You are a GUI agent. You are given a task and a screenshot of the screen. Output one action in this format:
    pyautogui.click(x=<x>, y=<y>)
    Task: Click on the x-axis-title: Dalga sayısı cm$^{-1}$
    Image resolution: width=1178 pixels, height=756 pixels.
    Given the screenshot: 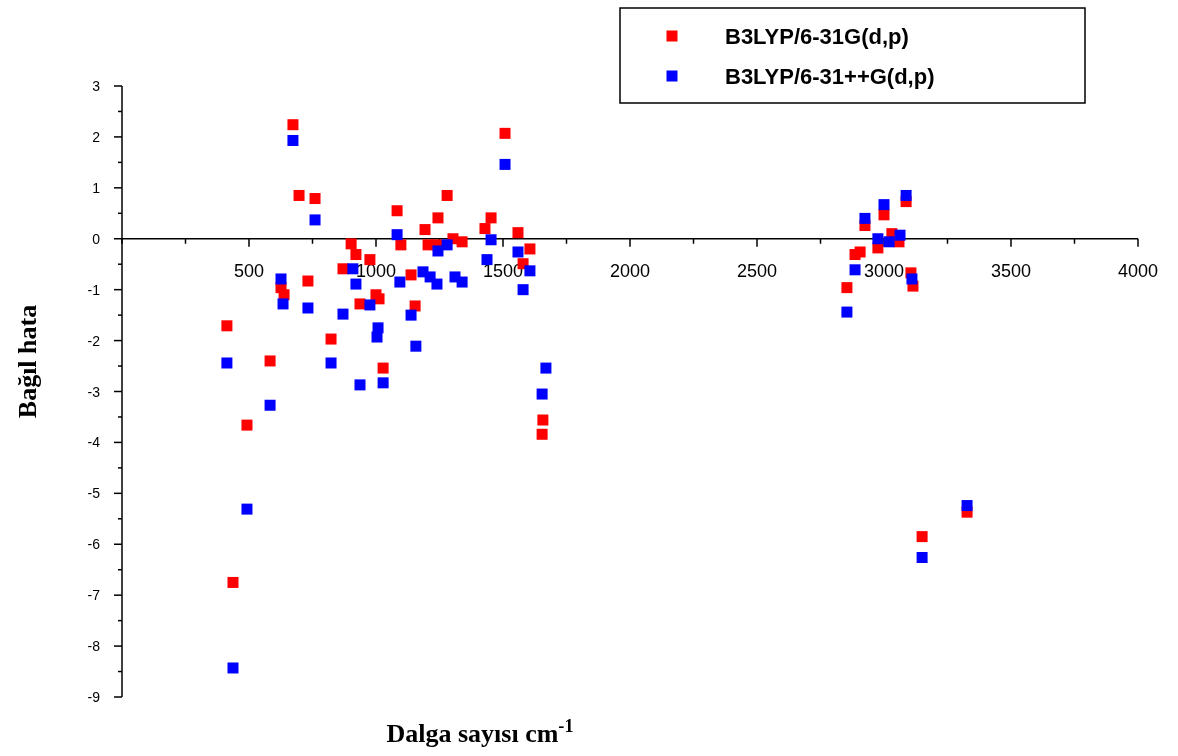 What is the action you would take?
    pyautogui.click(x=480, y=732)
    